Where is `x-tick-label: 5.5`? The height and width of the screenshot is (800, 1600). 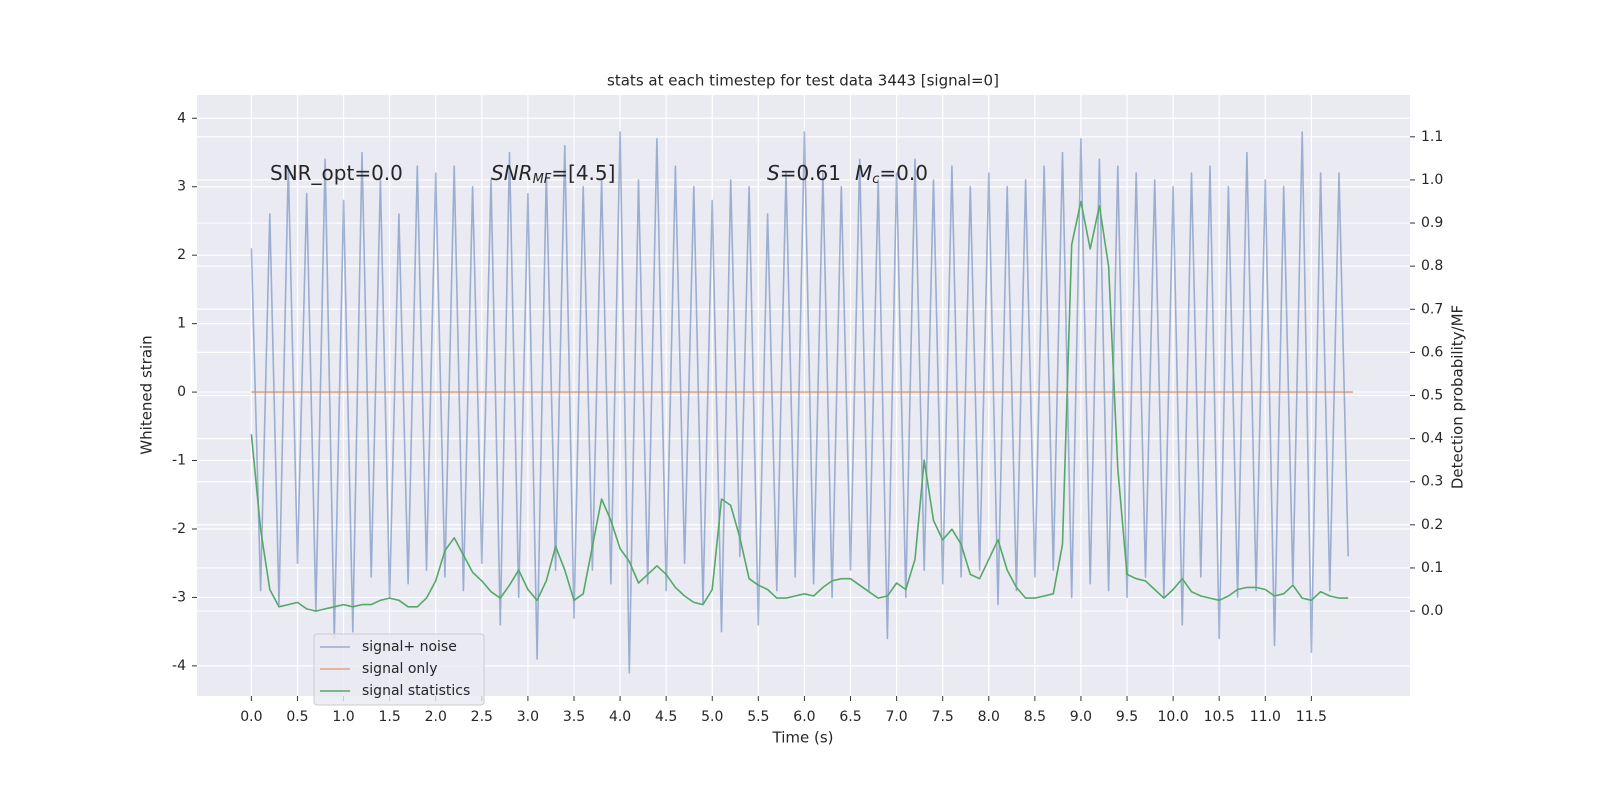 x-tick-label: 5.5 is located at coordinates (758, 717).